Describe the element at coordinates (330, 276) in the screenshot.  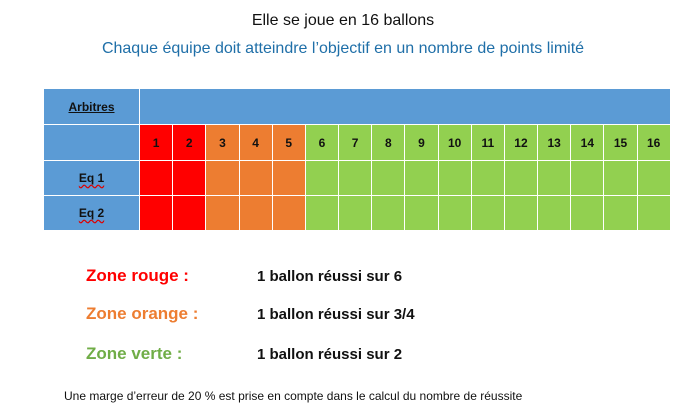
I see `zone-red-desc: 1 ballon réussi sur 6` at that location.